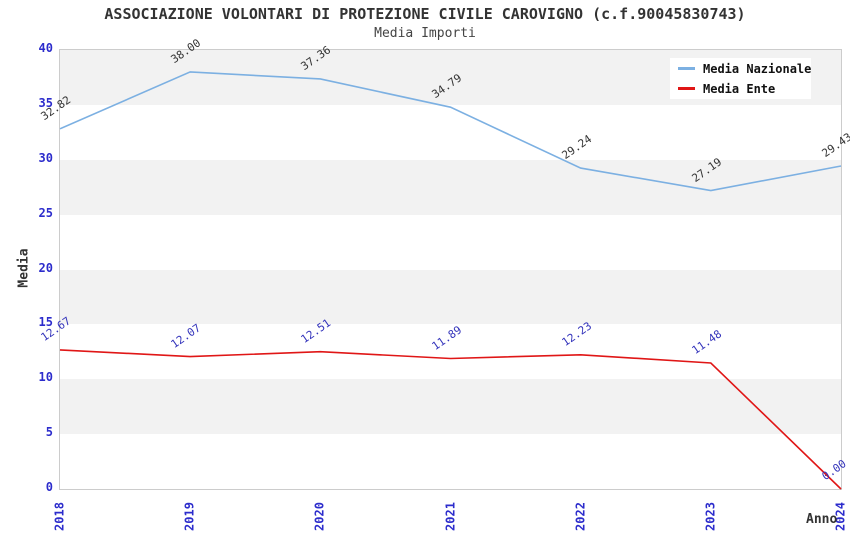  I want to click on x-axis-tick-label: 2020, so click(319, 516).